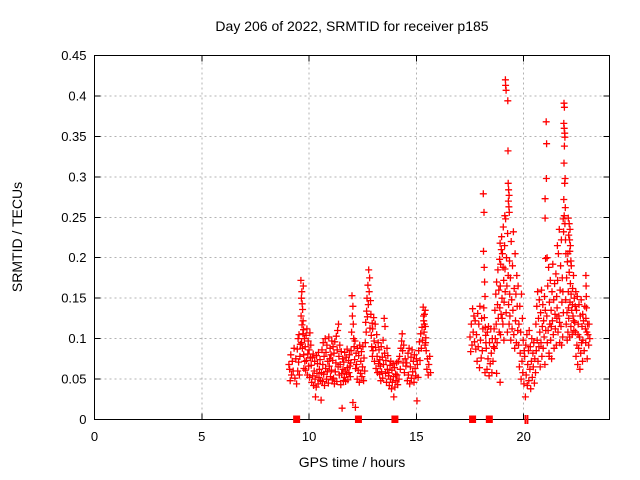 The height and width of the screenshot is (480, 640). What do you see at coordinates (309, 436) in the screenshot?
I see `x-tick-label: 10` at bounding box center [309, 436].